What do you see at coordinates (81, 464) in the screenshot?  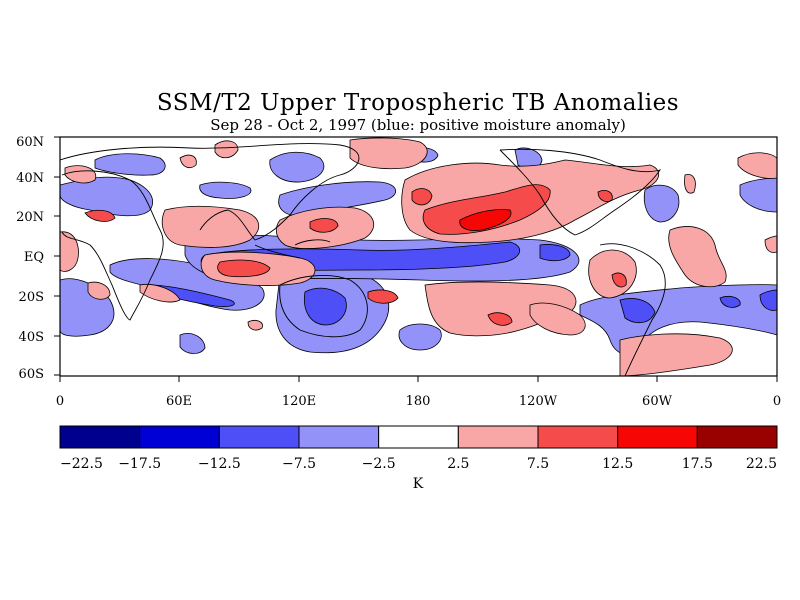 I see `colorbar-tick-label: −22.5` at bounding box center [81, 464].